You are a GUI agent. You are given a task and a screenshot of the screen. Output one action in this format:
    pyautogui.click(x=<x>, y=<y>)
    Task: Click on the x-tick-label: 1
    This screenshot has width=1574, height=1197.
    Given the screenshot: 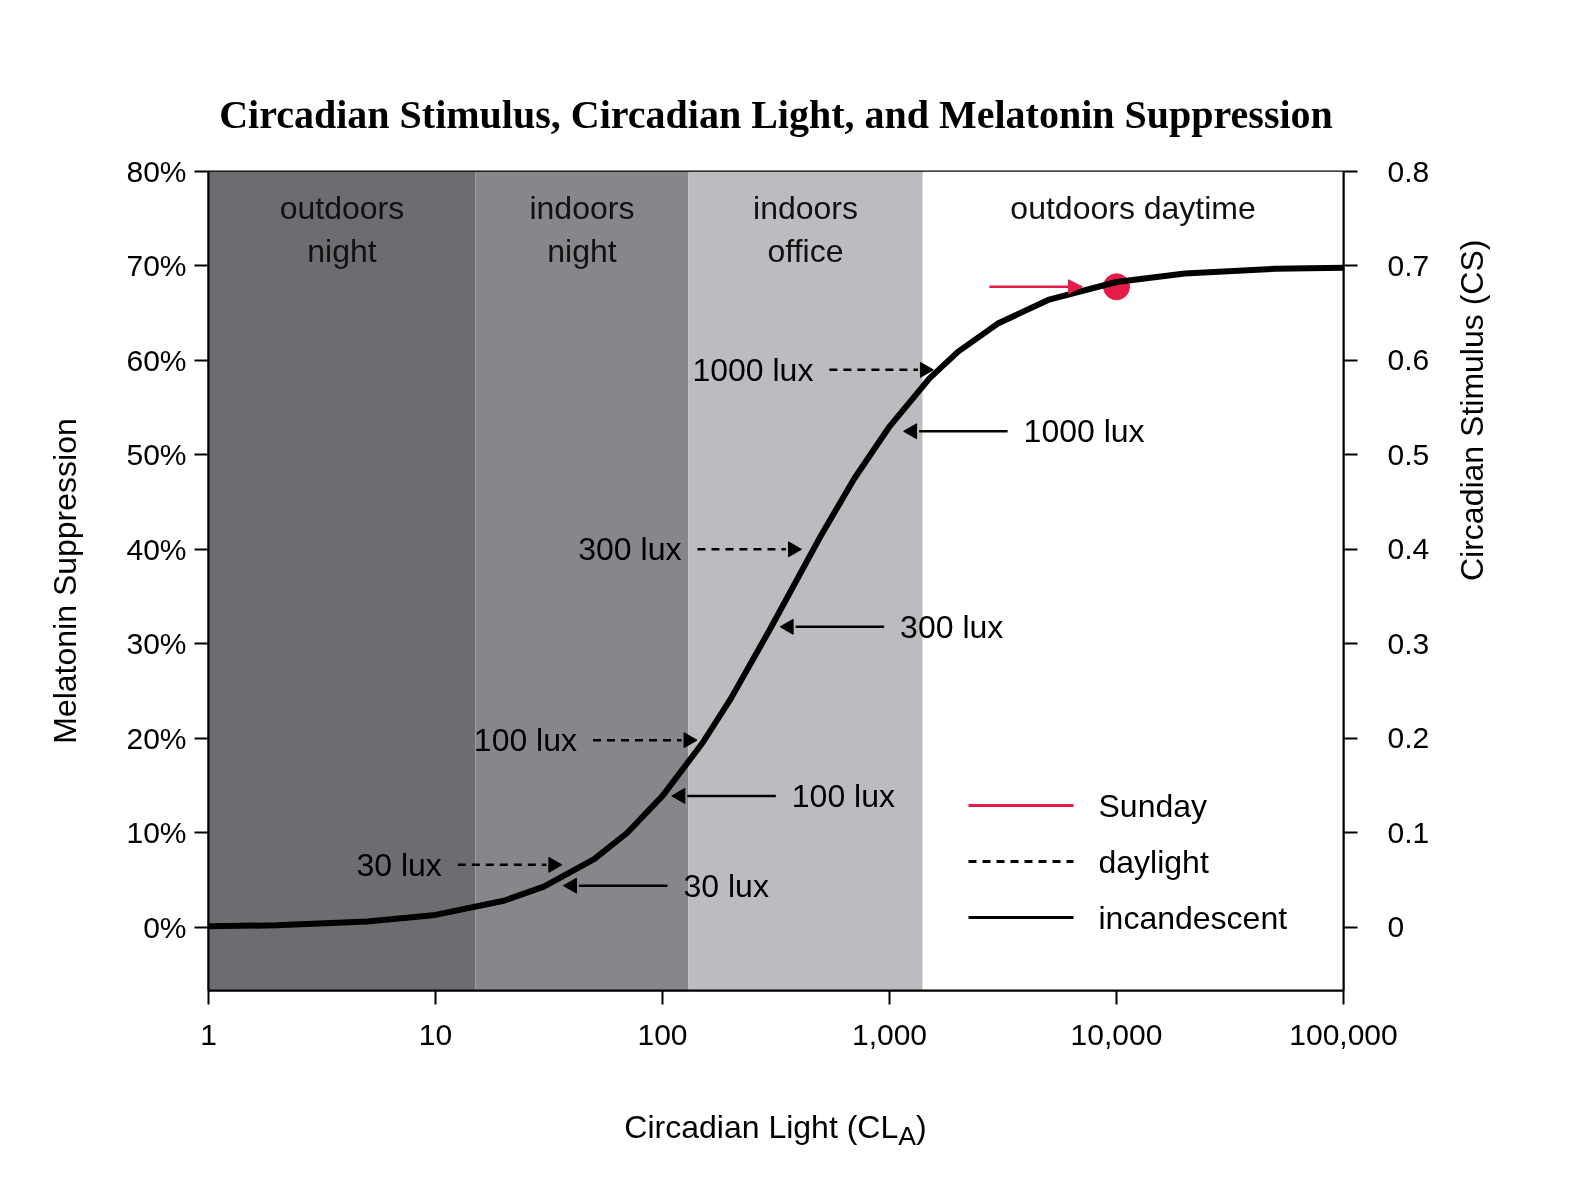 What is the action you would take?
    pyautogui.click(x=208, y=1034)
    